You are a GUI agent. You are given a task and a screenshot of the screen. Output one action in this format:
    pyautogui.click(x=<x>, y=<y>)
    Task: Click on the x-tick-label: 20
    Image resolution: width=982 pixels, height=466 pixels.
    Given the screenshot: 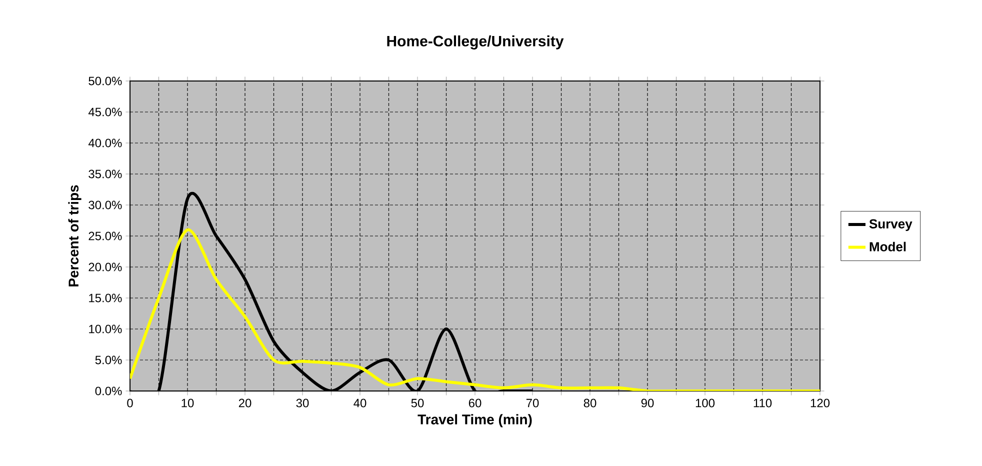 What is the action you would take?
    pyautogui.click(x=245, y=403)
    